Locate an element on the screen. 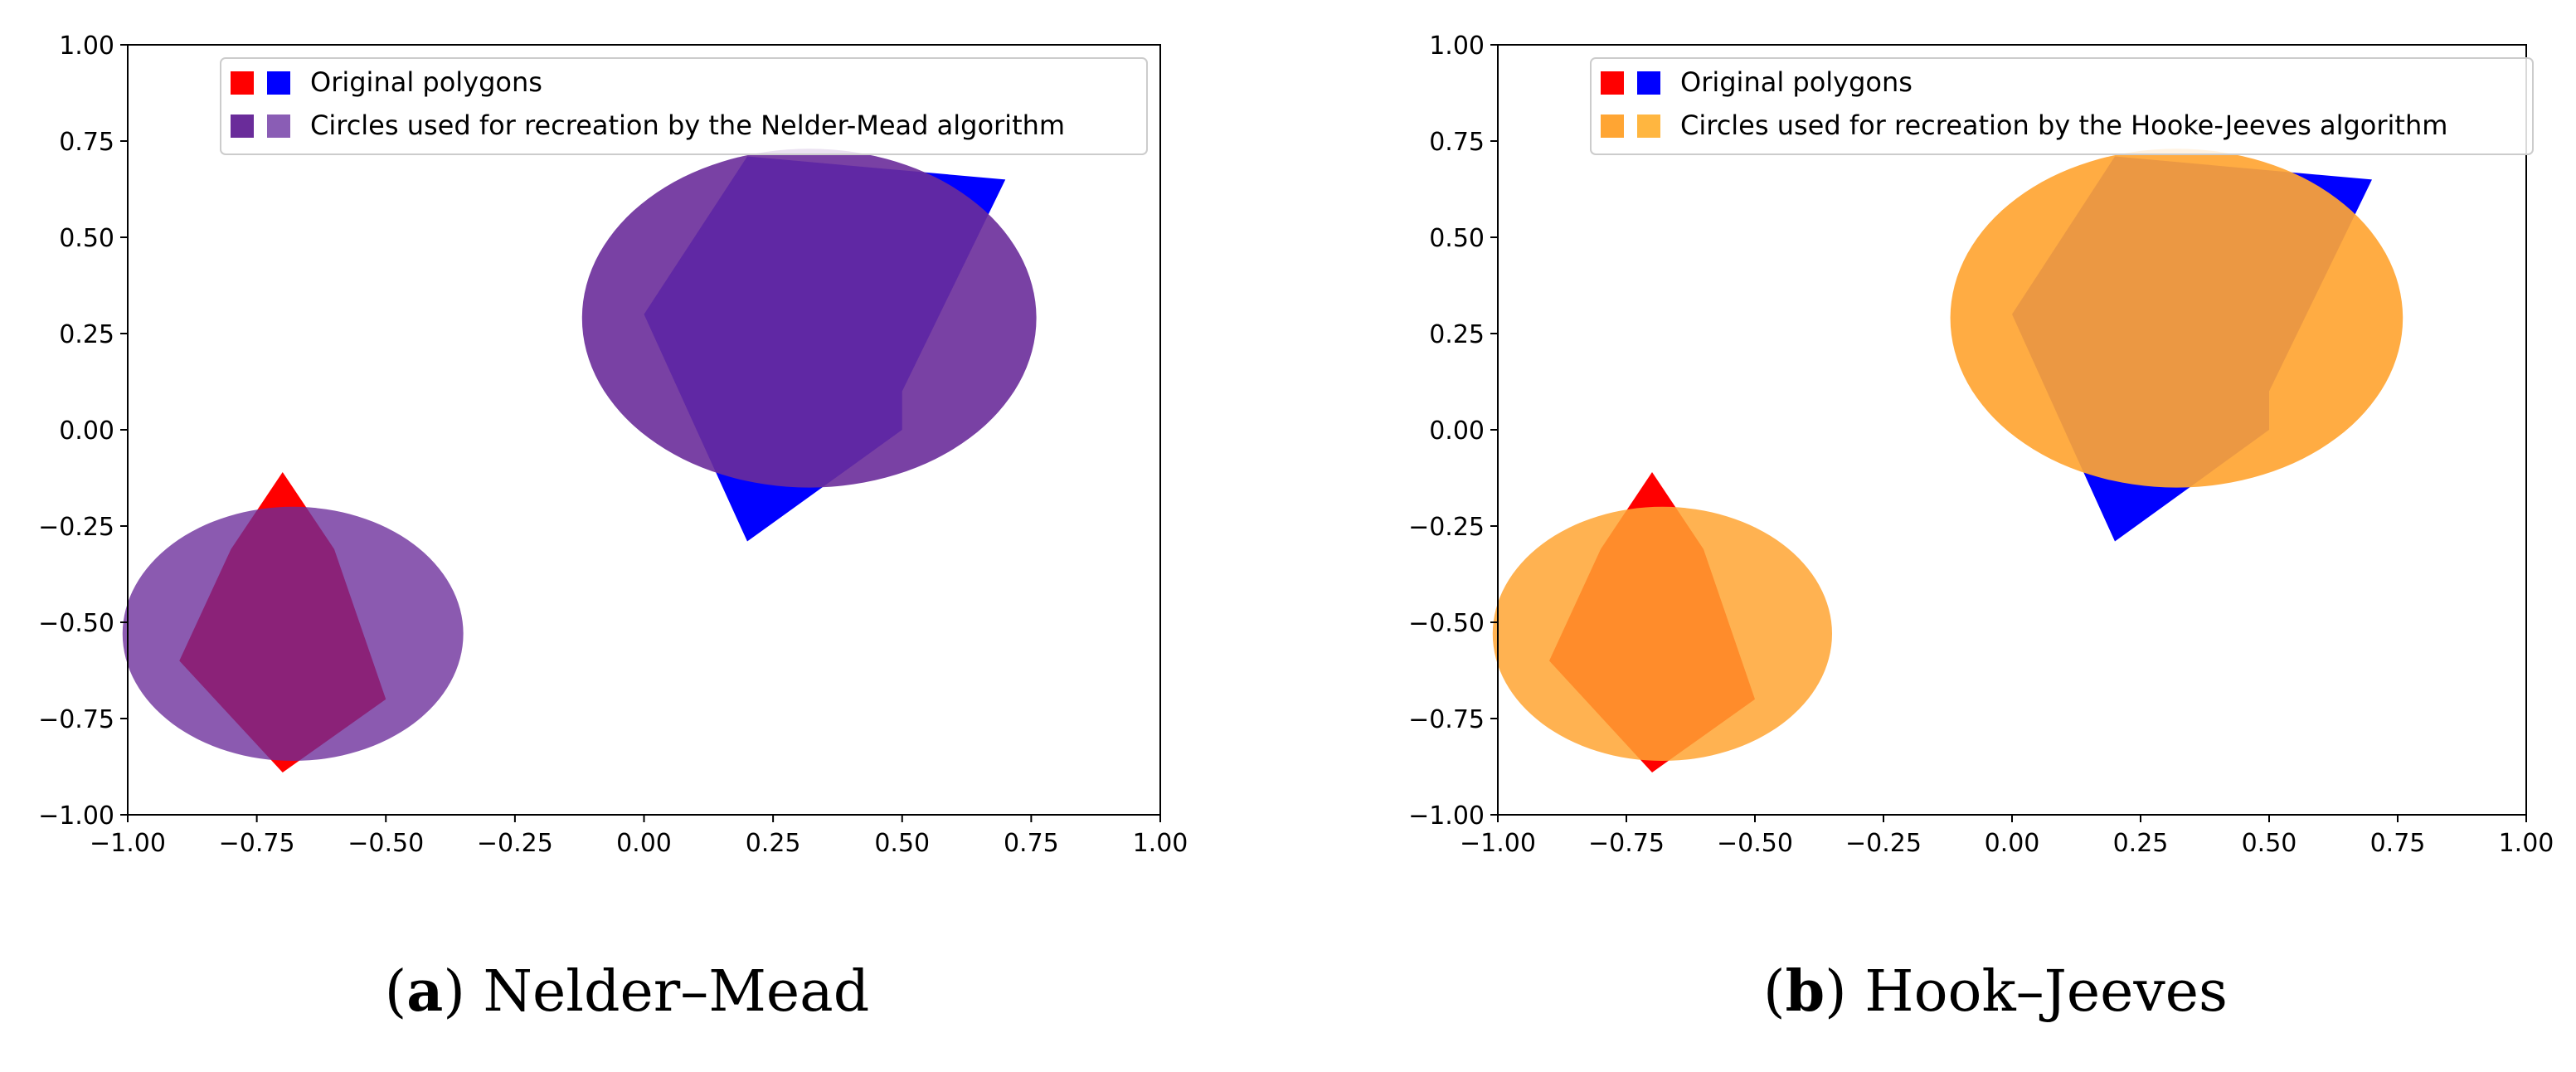 Image resolution: width=2576 pixels, height=1072 pixels. panel-caption: (b) Hook–Jeeves is located at coordinates (1996, 992).